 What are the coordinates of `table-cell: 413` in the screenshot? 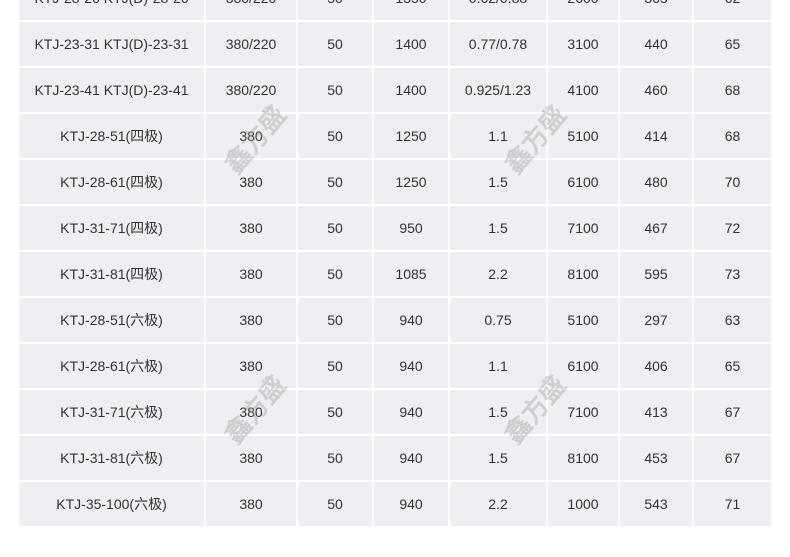 It's located at (656, 412).